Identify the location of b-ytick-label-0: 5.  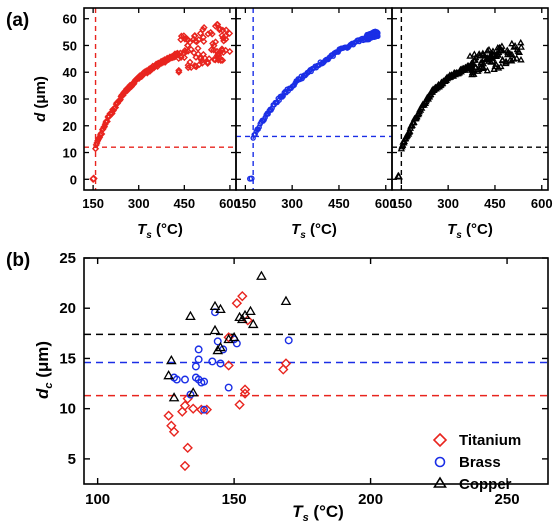
(72, 459).